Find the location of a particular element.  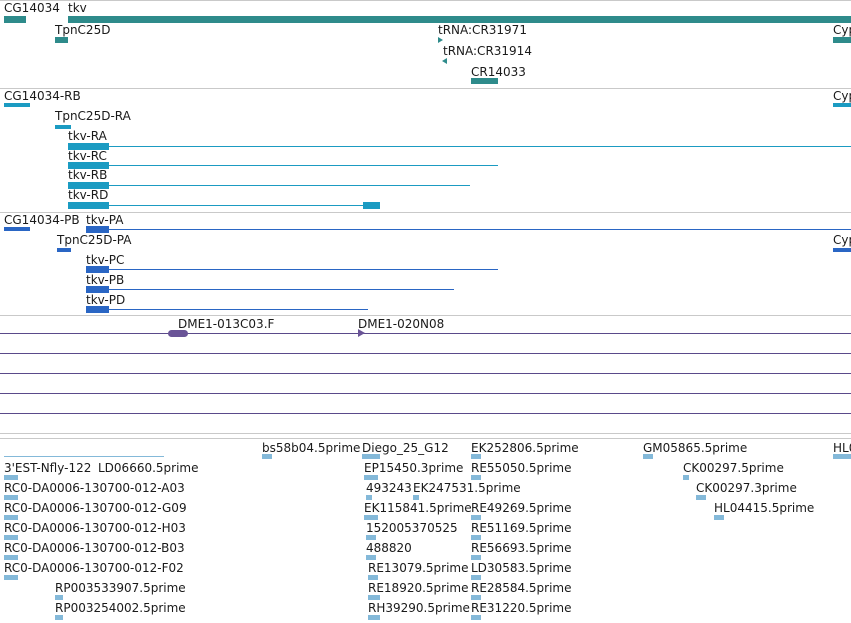

gene-Cyp is located at coordinates (842, 40).